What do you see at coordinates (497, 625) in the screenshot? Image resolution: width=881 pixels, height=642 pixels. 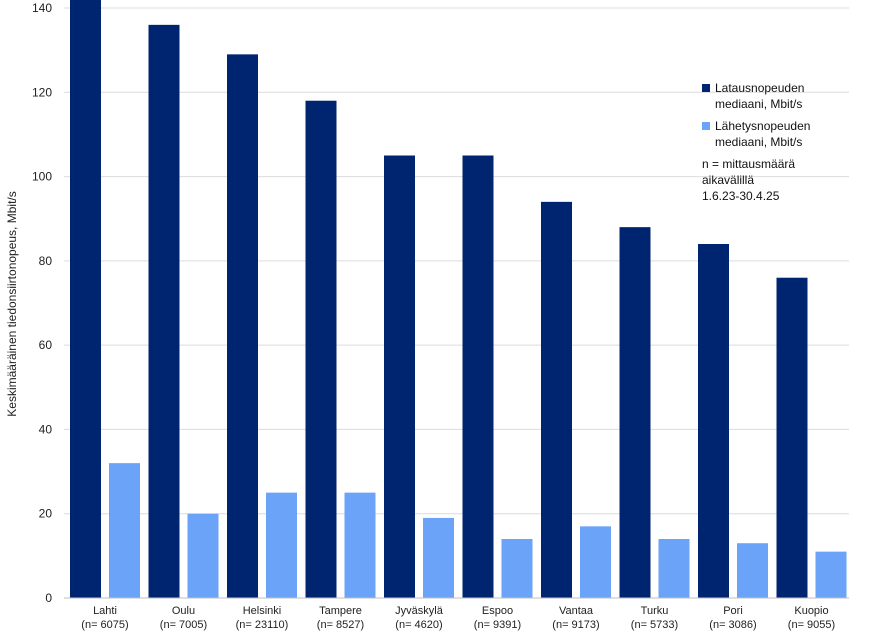 I see `sample-count: (n= 9391)` at bounding box center [497, 625].